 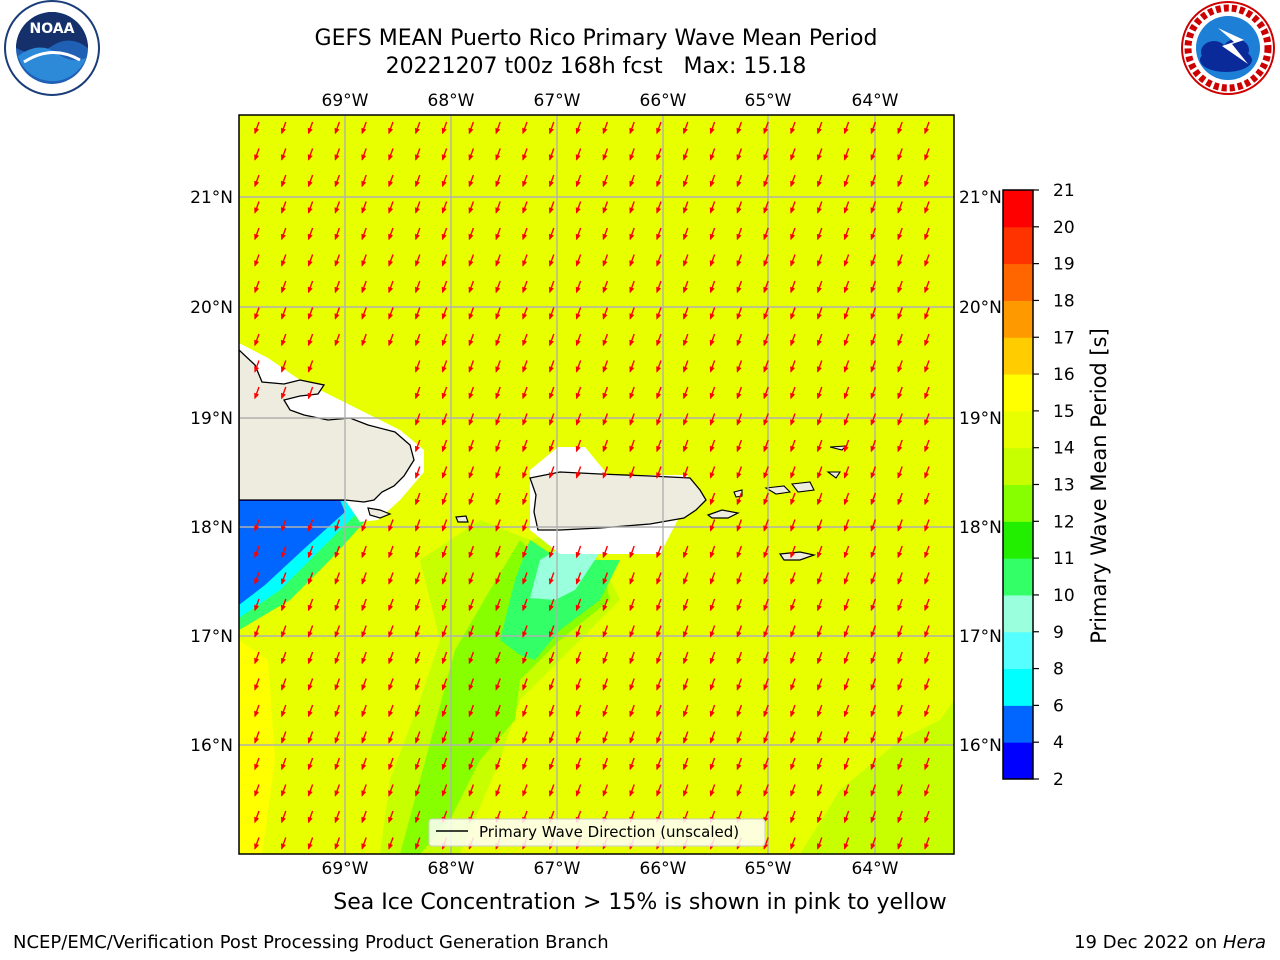 I want to click on longitude-labels-bottom: 69°W 68°W 67°W 66°W 65°W 64°W, so click(x=610, y=869).